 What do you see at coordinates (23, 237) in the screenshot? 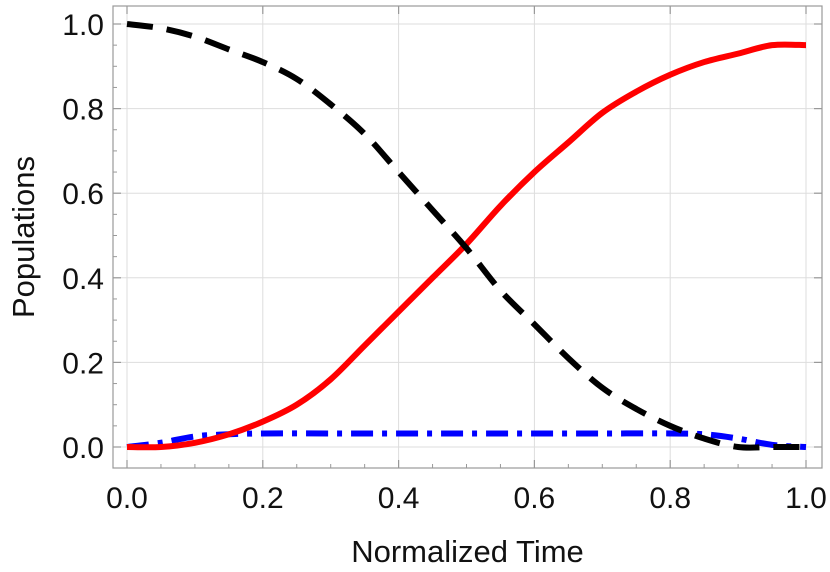
I see `y-axis-label: Populations` at bounding box center [23, 237].